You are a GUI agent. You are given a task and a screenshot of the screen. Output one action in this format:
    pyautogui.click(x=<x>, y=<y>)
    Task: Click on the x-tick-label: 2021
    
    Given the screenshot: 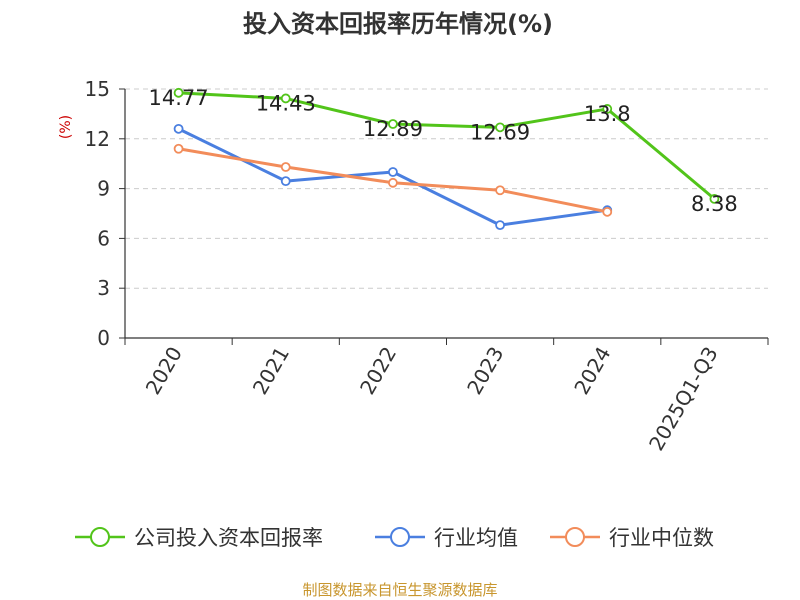 What is the action you would take?
    pyautogui.click(x=271, y=371)
    